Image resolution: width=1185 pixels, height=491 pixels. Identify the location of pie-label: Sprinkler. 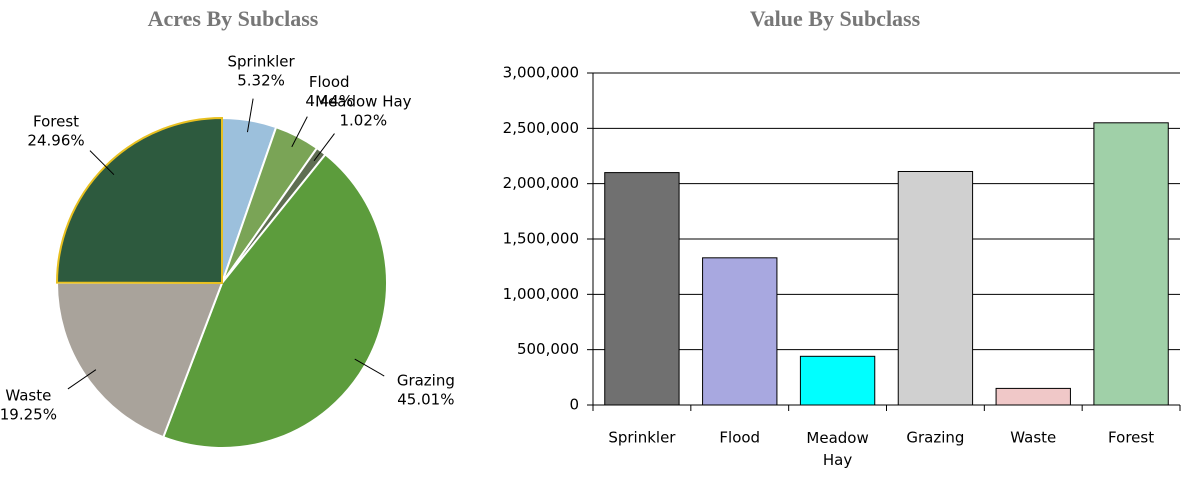
(262, 61).